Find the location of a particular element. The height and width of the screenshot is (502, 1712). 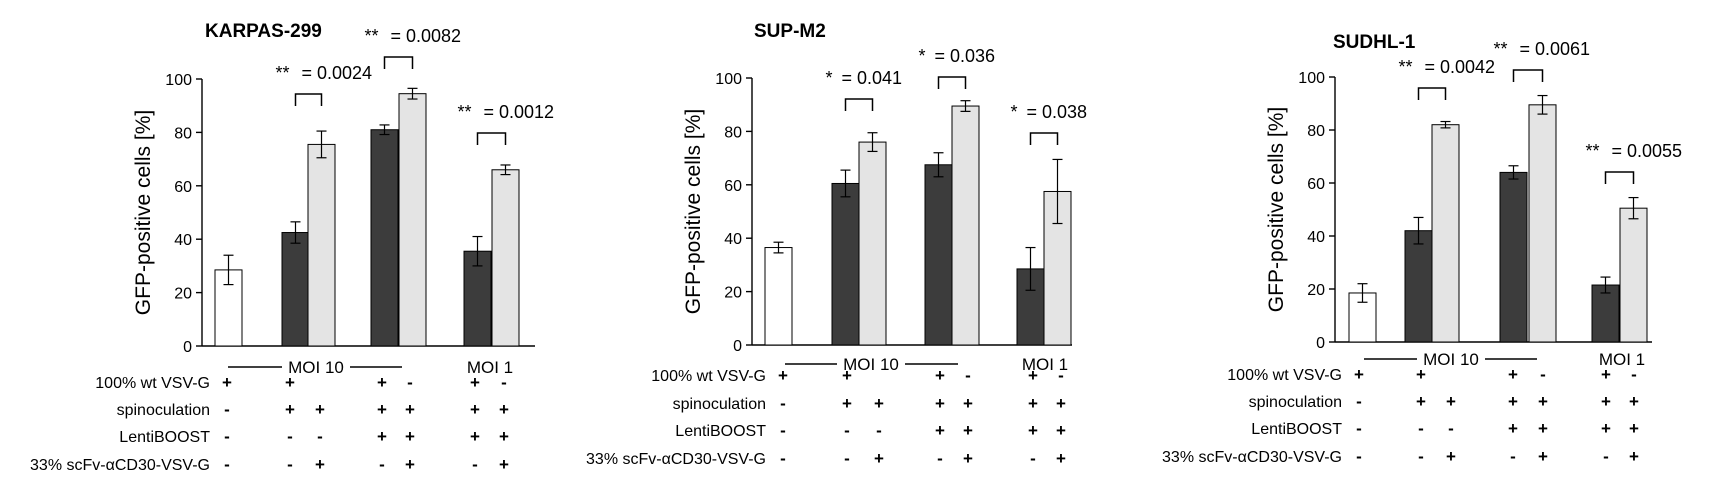

chart-title: KARPAS-299 is located at coordinates (263, 31).